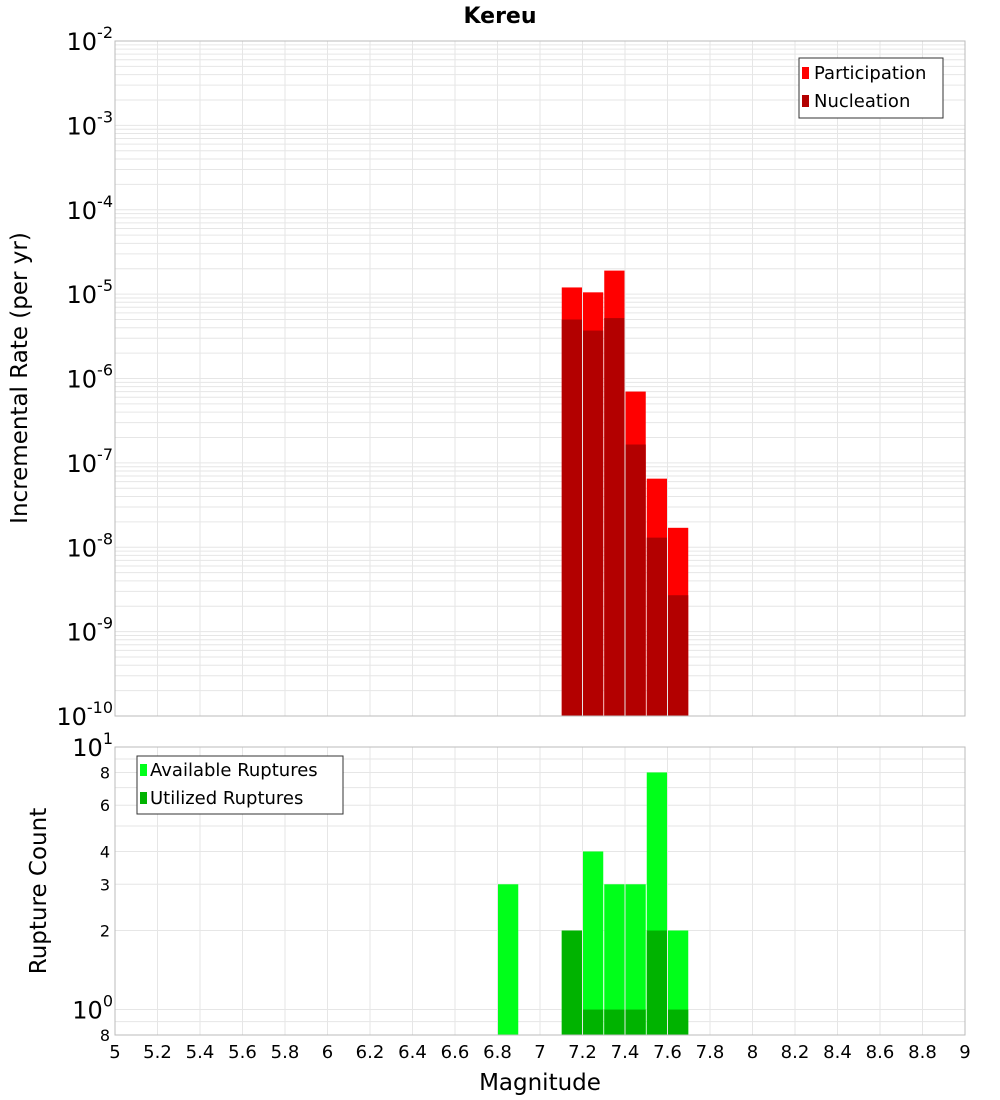 This screenshot has width=1000, height=1100. What do you see at coordinates (327, 1052) in the screenshot?
I see `x-tick-label: 6` at bounding box center [327, 1052].